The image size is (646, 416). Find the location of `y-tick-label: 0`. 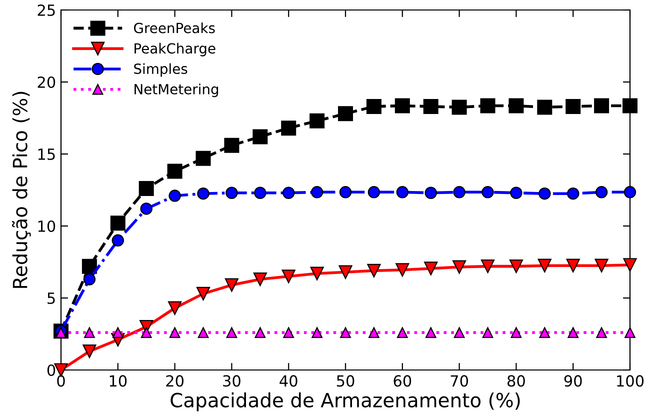

y-tick-label: 0 is located at coordinates (51, 370).